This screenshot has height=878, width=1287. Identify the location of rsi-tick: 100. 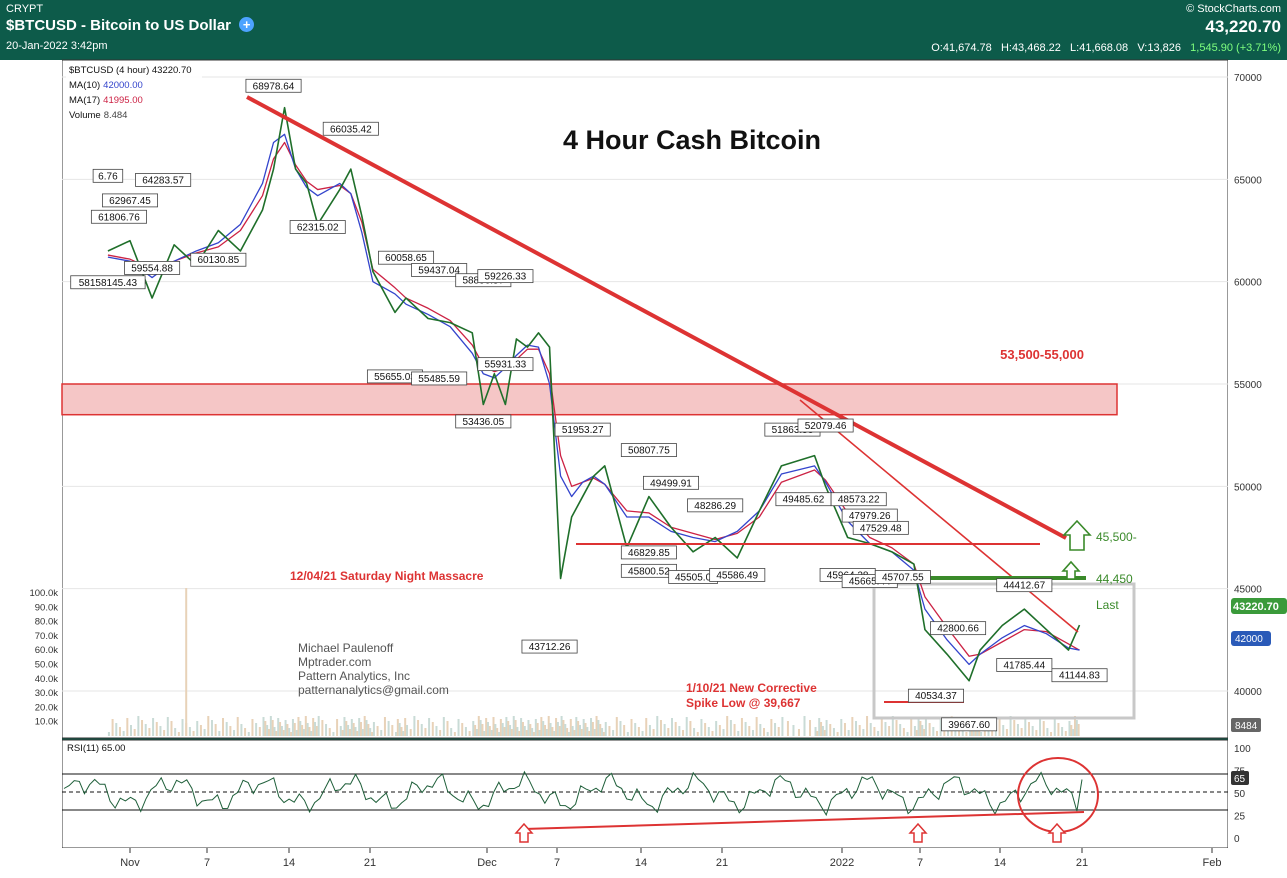
(1242, 749).